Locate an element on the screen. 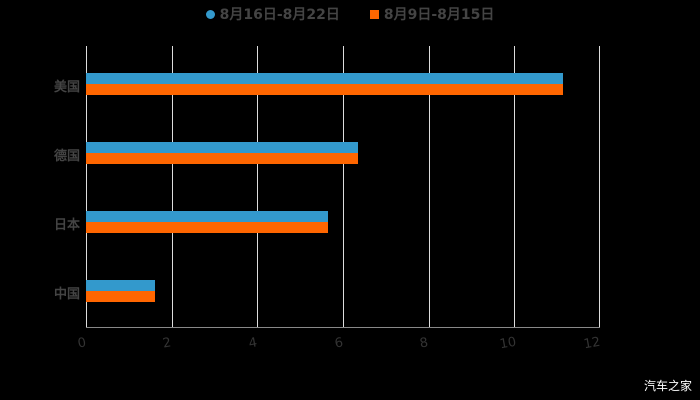 This screenshot has width=700, height=400. category-label: 德国 is located at coordinates (66, 156).